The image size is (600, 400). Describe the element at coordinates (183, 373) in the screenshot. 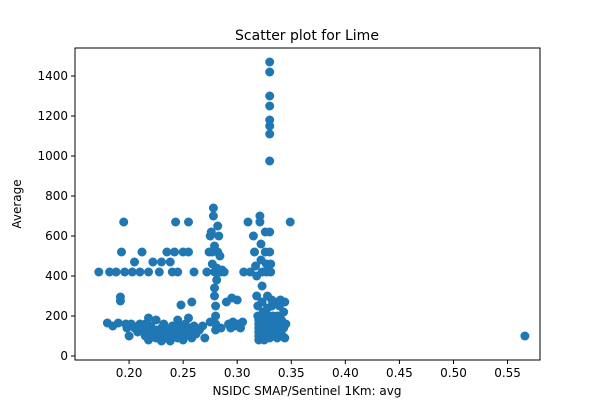

I see `x-tick-label: 0.25` at that location.